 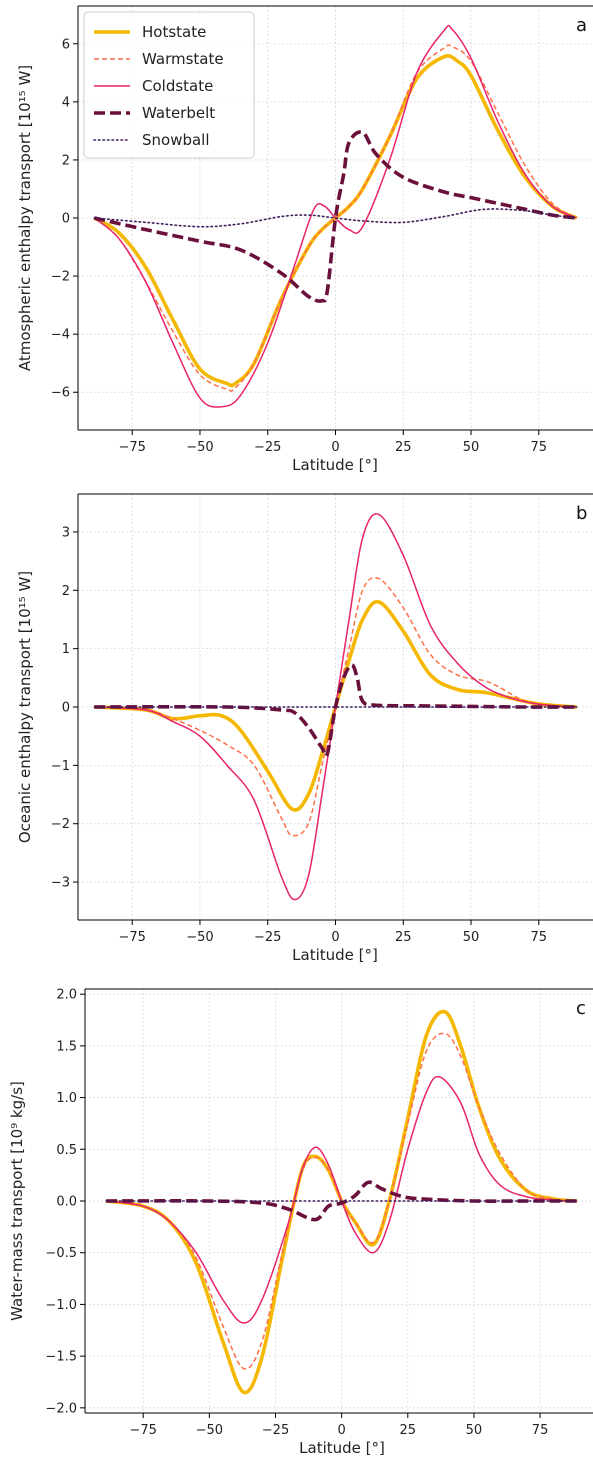 I want to click on series-line-warmstate, so click(x=335, y=706).